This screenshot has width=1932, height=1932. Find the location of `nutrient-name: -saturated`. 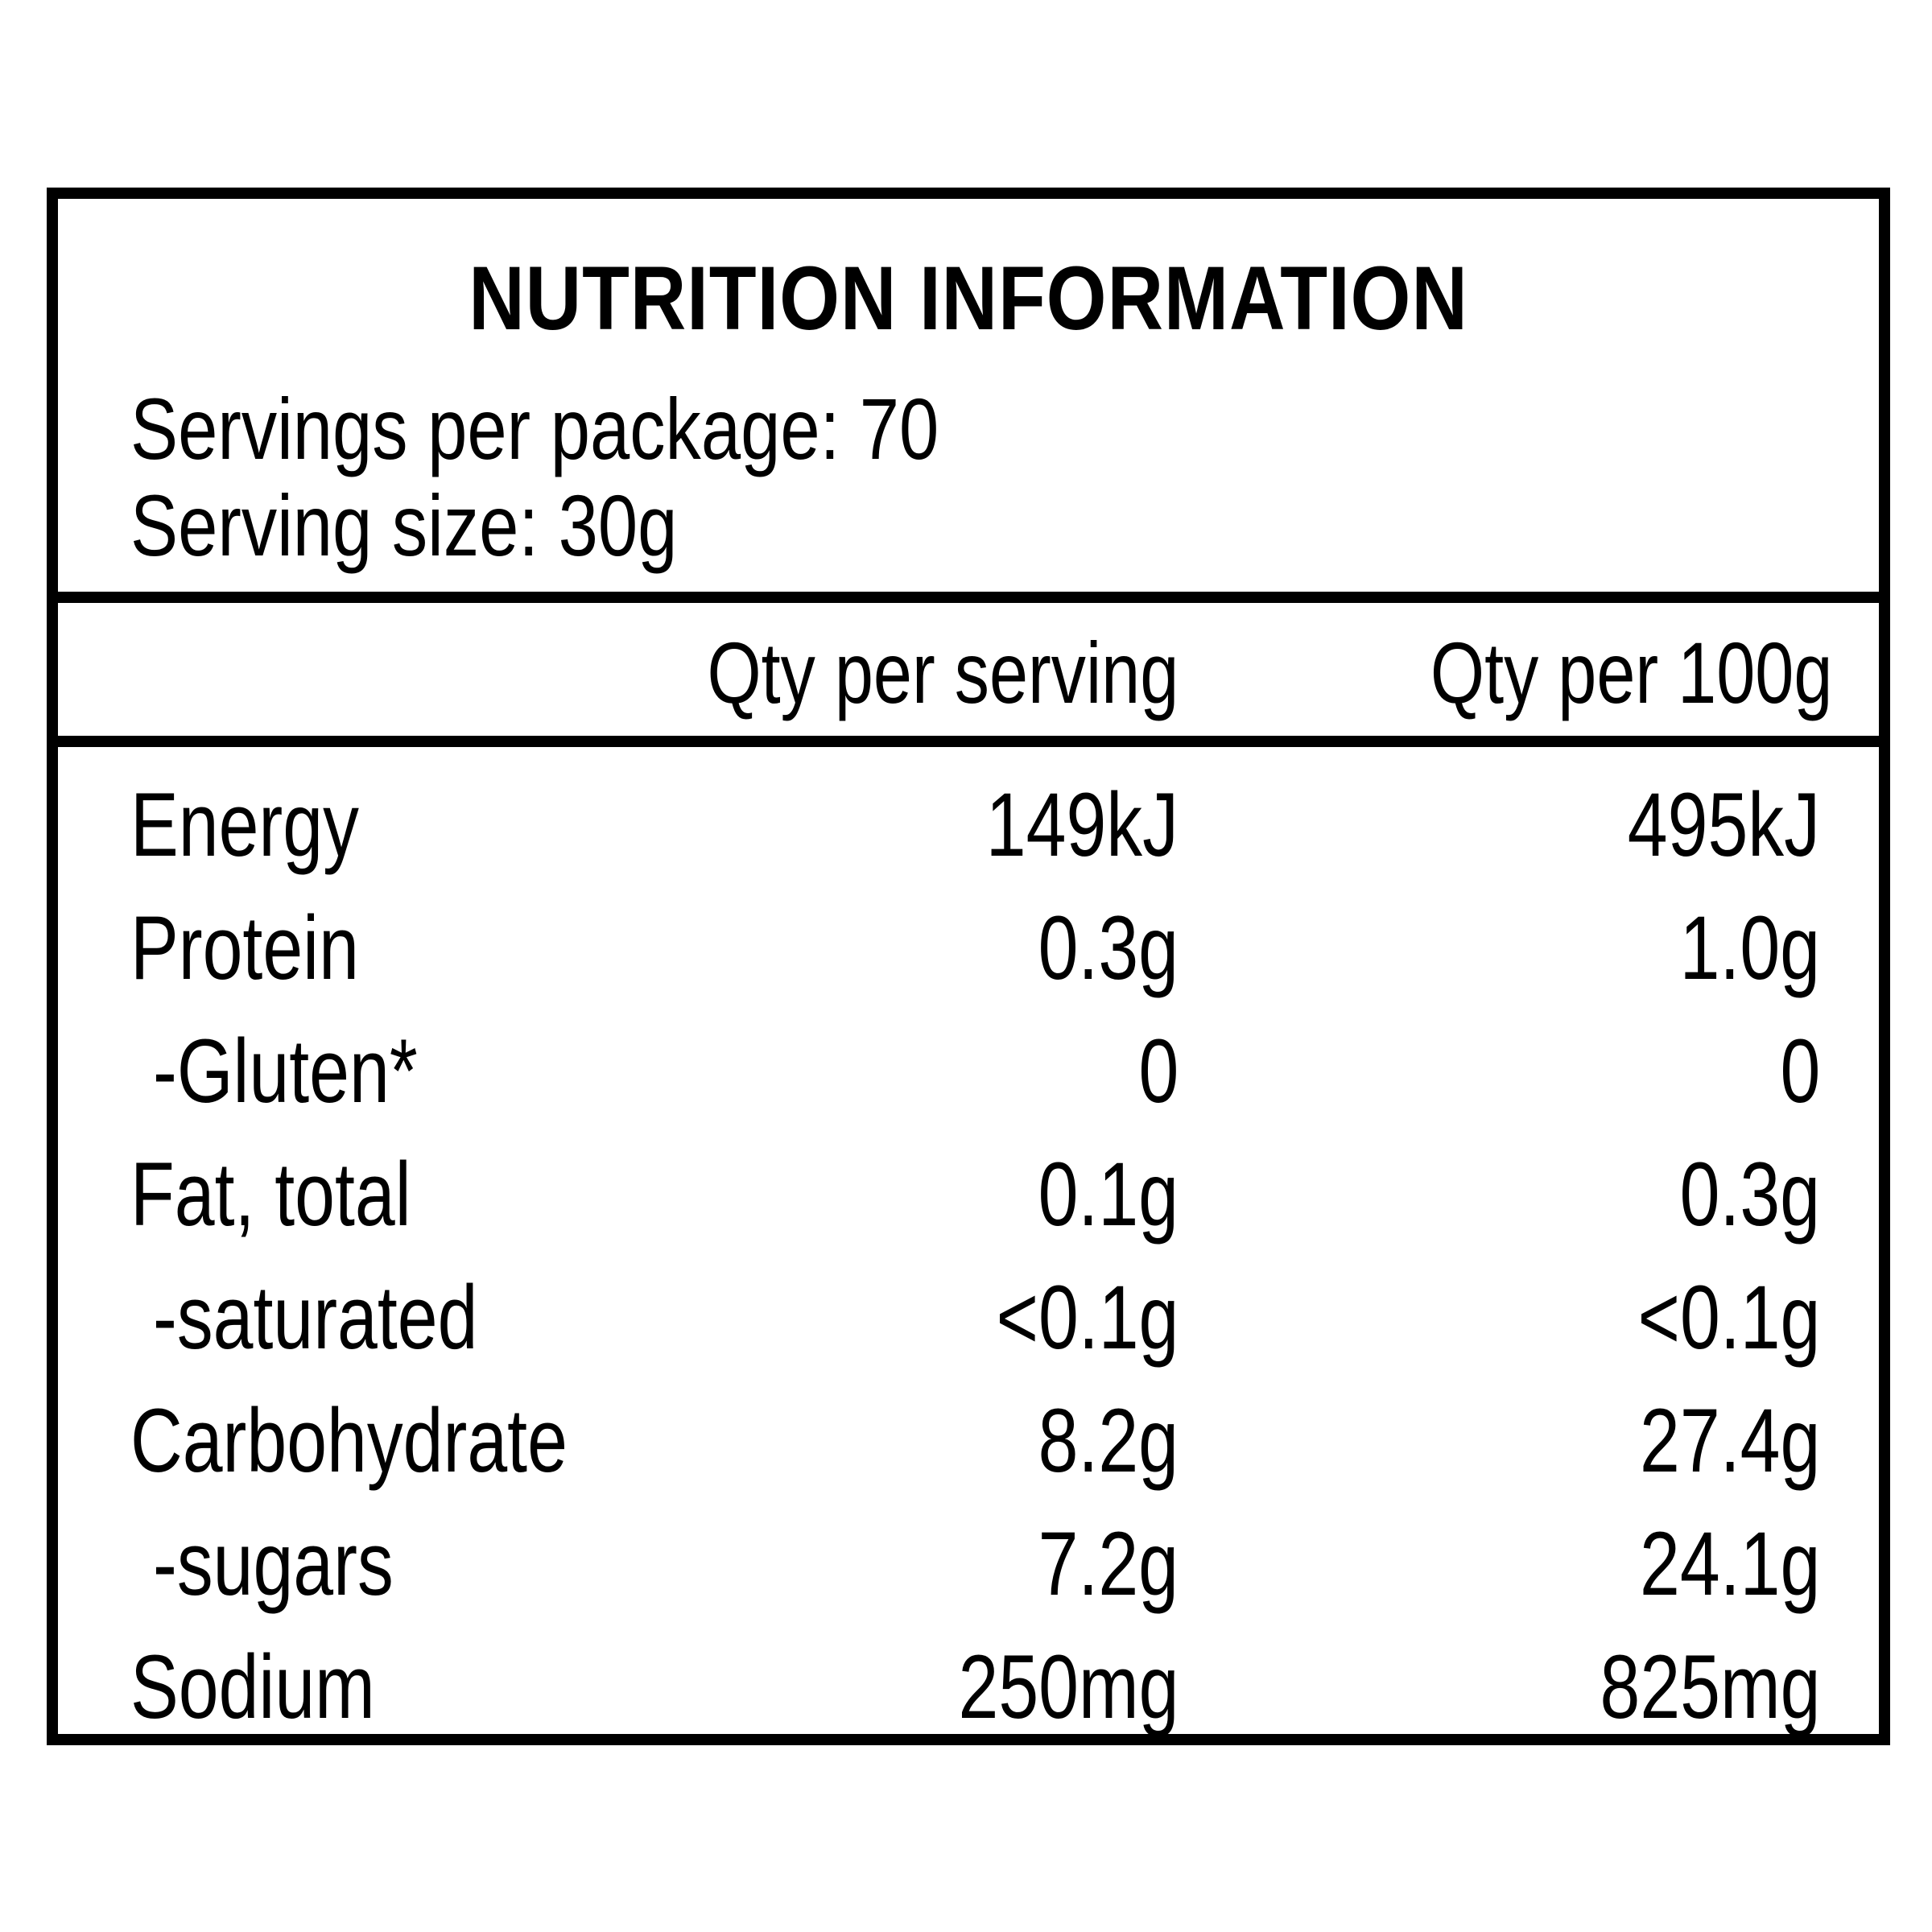

nutrient-name: -saturated is located at coordinates (315, 1317).